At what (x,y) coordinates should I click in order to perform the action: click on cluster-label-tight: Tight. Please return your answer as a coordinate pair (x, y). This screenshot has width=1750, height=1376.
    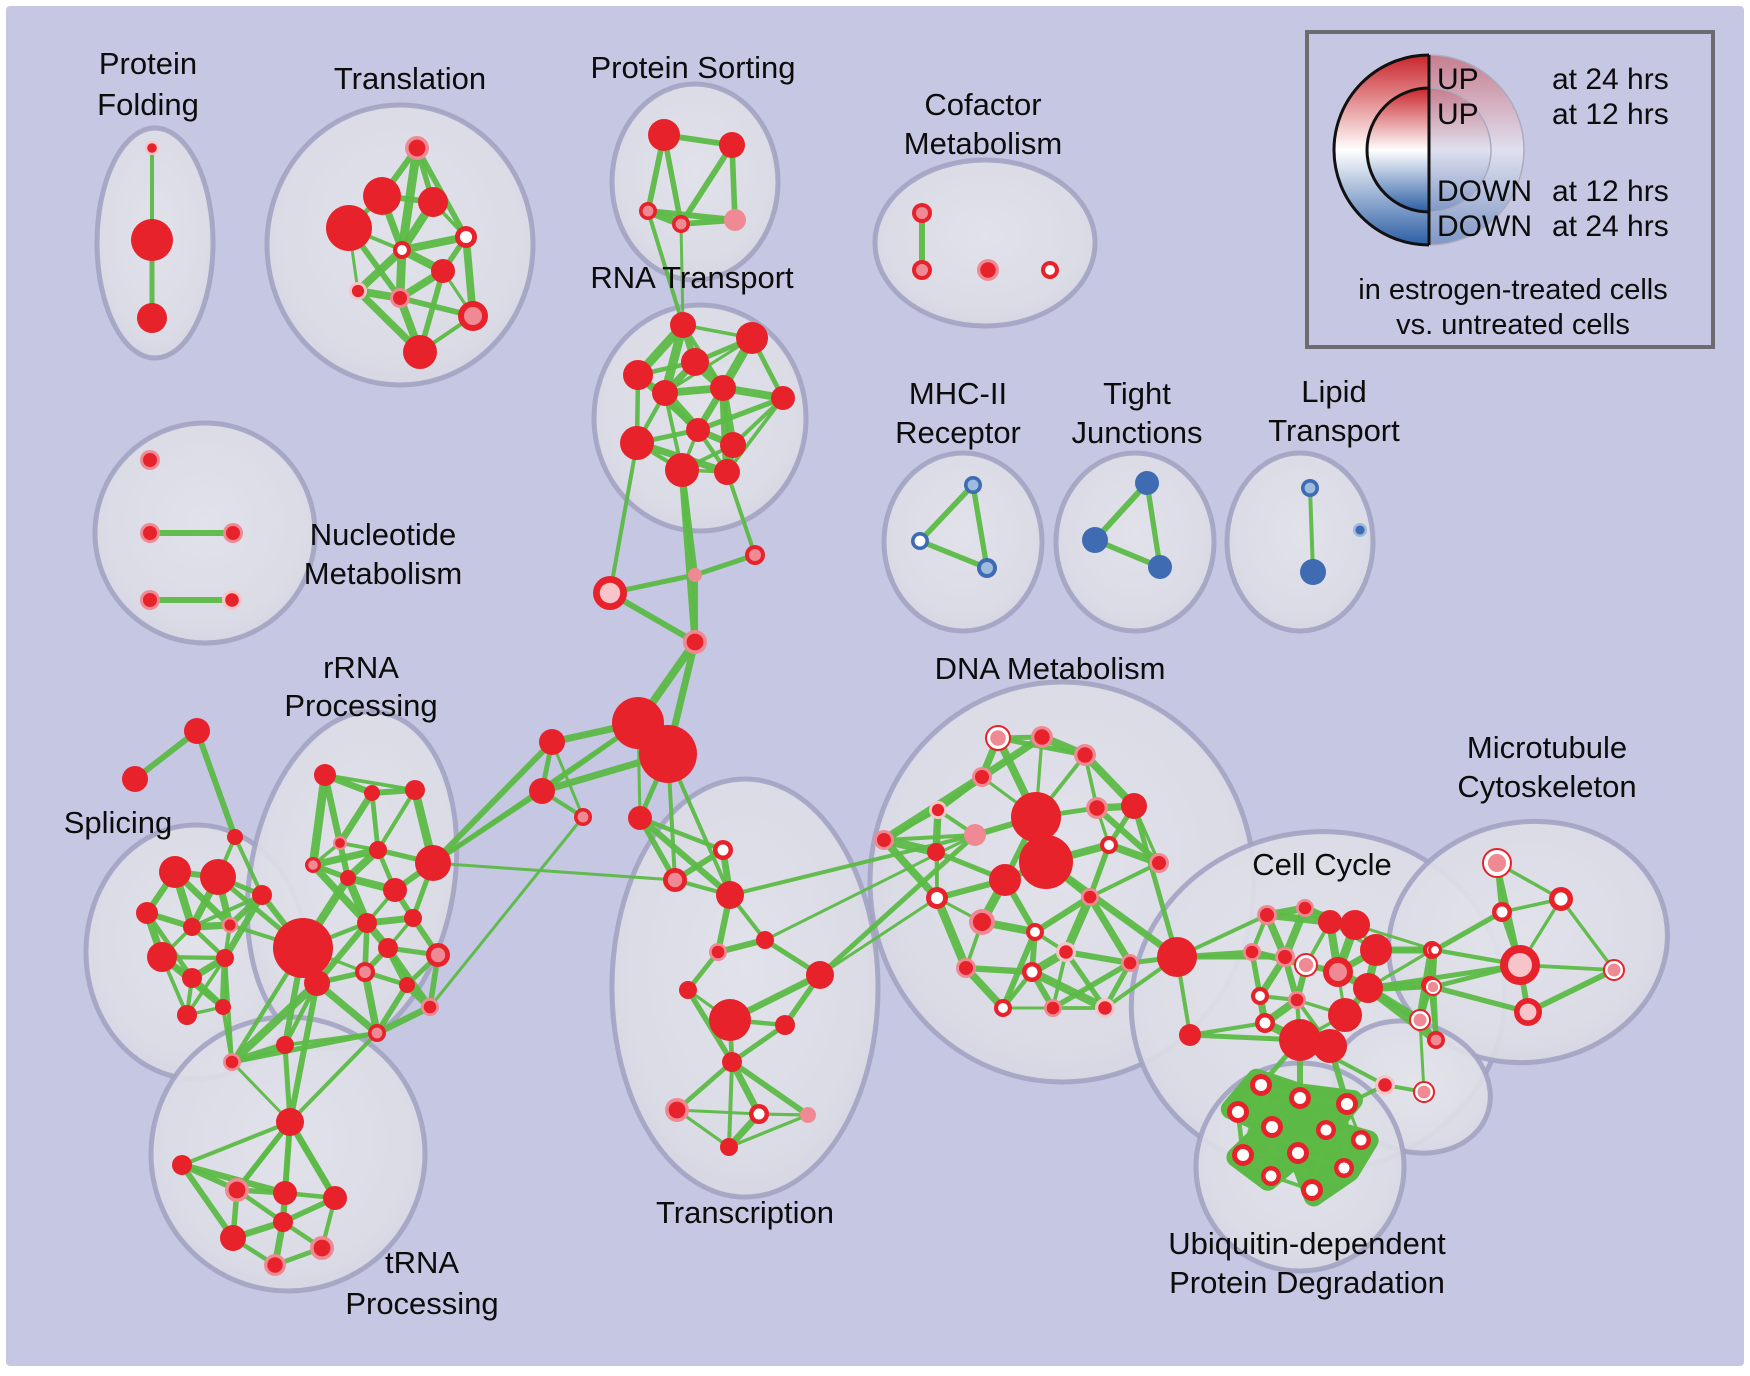
    Looking at the image, I should click on (1137, 393).